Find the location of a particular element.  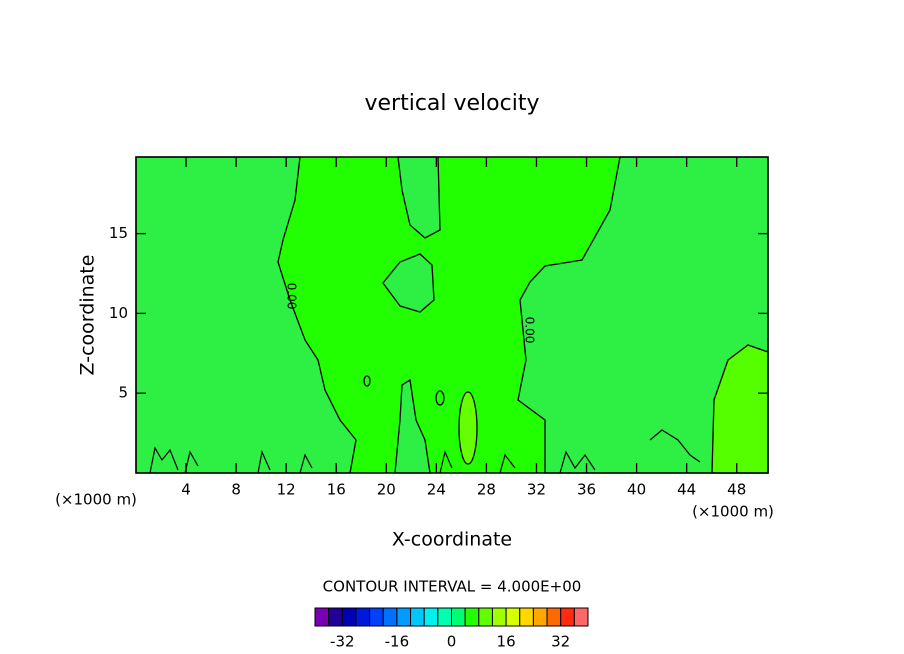

colorbar-tick-label: -16 is located at coordinates (397, 642).